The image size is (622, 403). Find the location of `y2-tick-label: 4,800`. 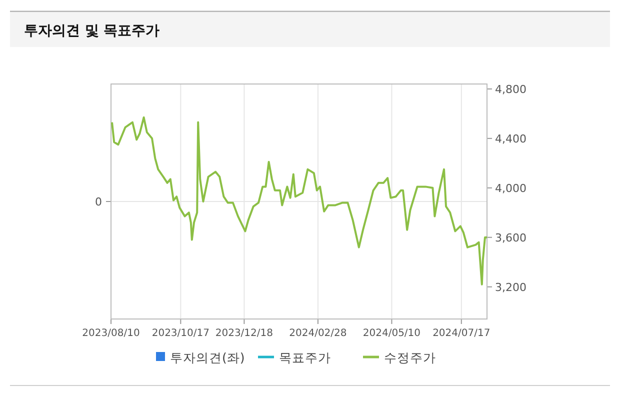

y2-tick-label: 4,800 is located at coordinates (510, 89).